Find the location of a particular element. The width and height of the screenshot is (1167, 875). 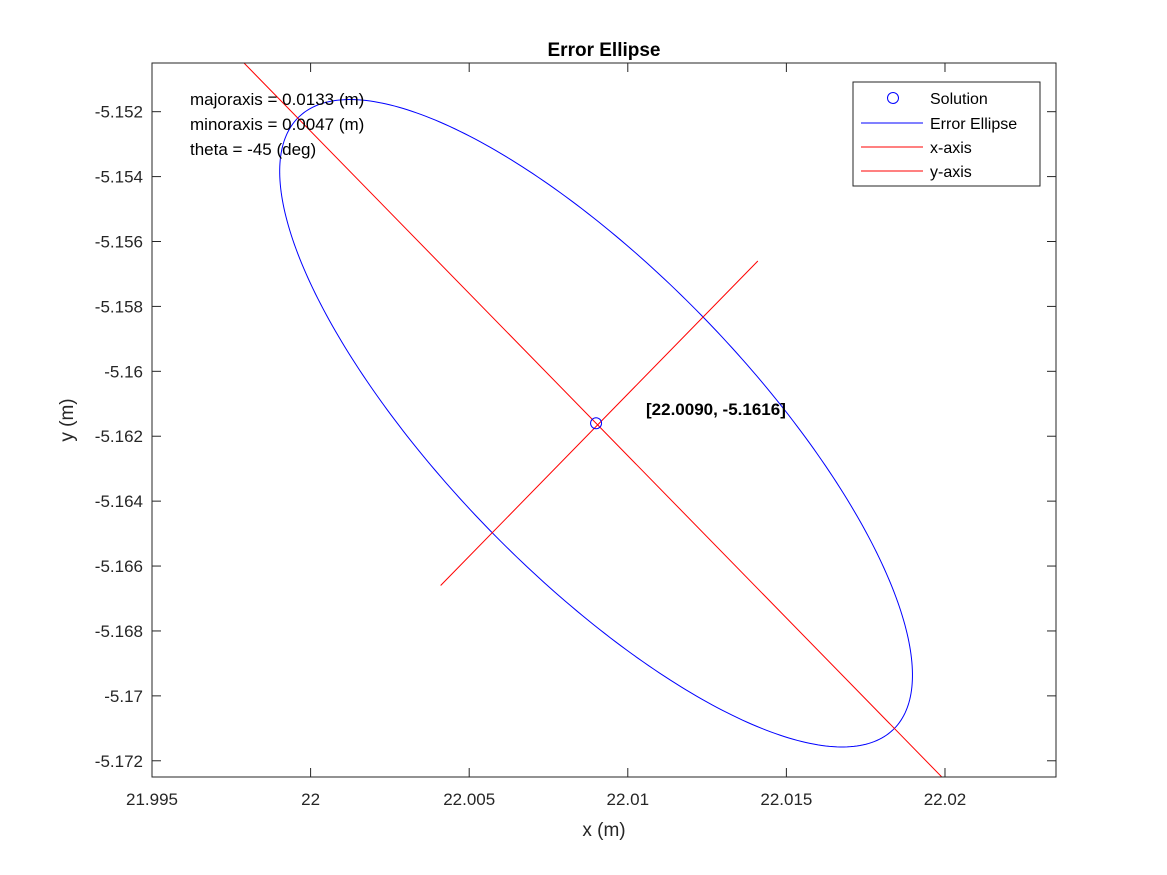

x-tick-label: 22 is located at coordinates (310, 799).